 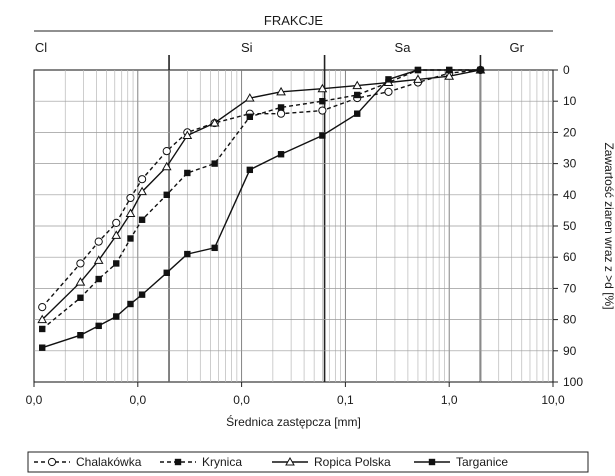 I want to click on fraction-label-cl: Cl, so click(x=41, y=47).